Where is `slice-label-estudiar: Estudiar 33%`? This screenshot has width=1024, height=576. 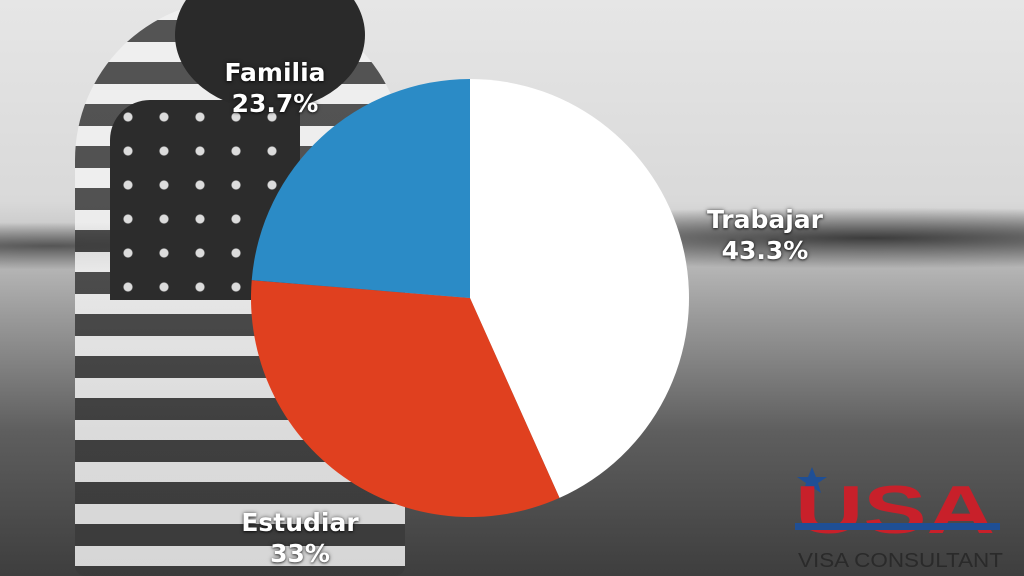 slice-label-estudiar: Estudiar 33% is located at coordinates (300, 538).